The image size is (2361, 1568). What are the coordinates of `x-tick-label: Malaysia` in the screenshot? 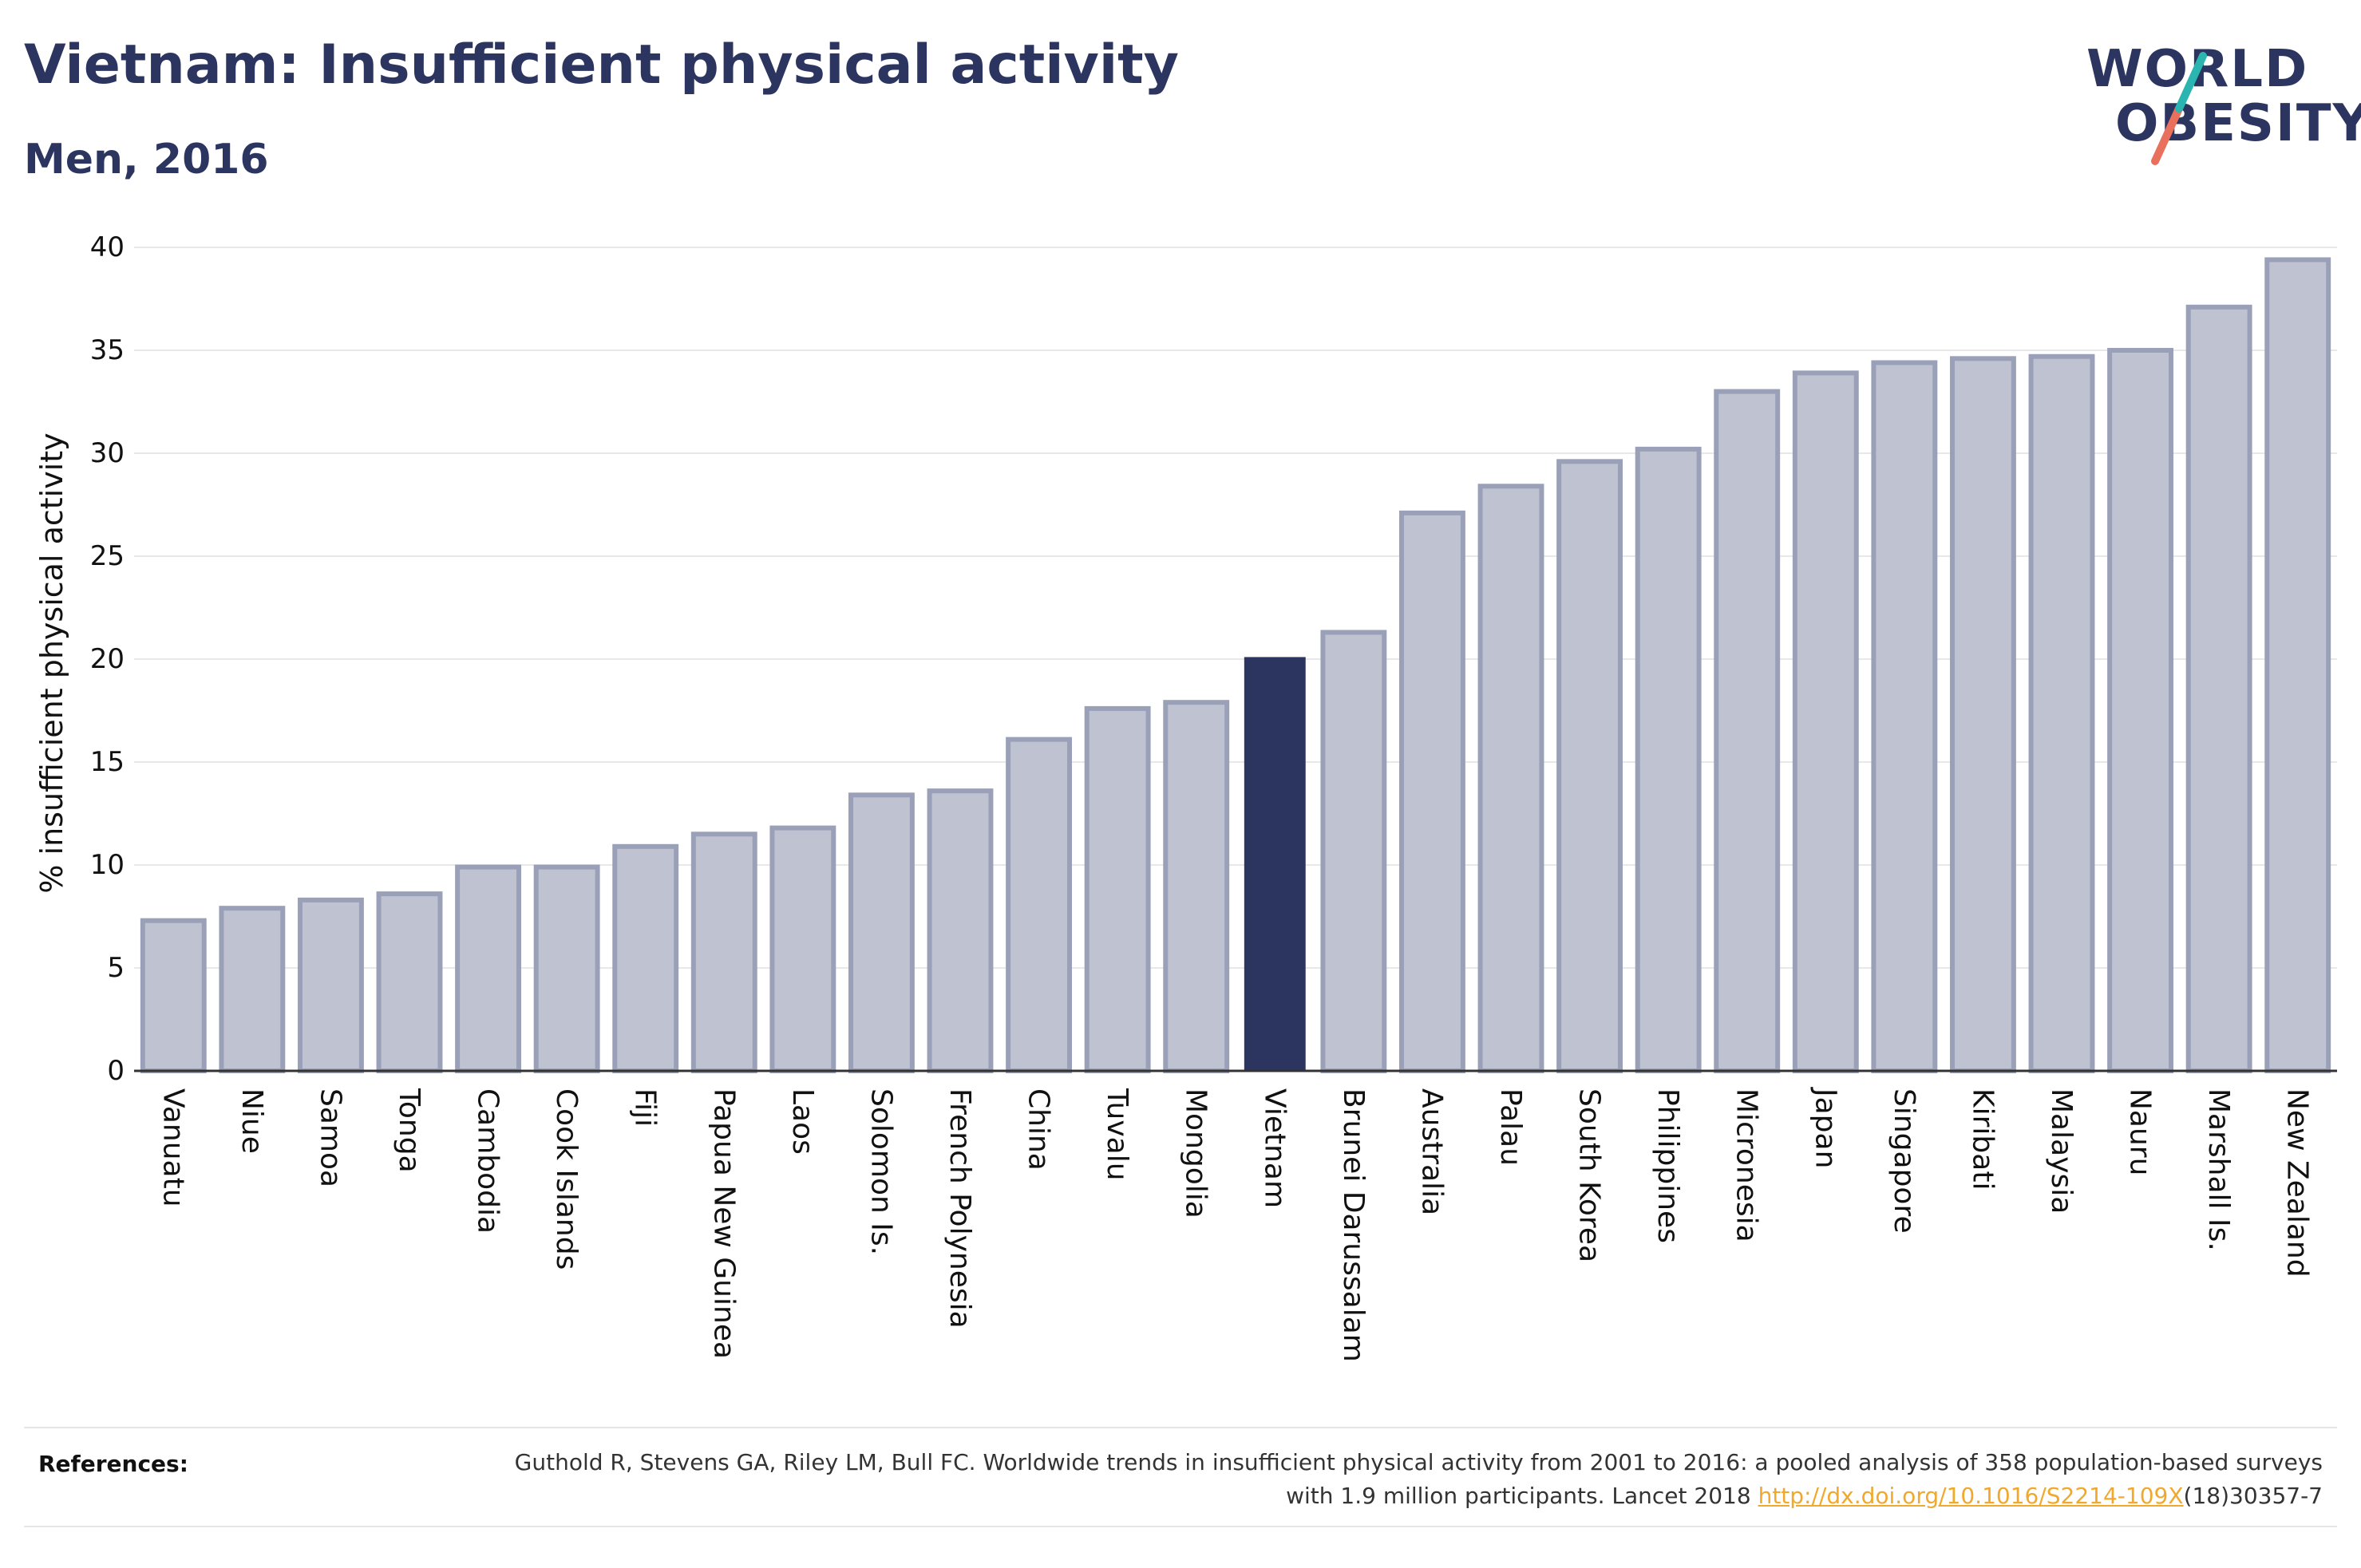 It's located at (2061, 1151).